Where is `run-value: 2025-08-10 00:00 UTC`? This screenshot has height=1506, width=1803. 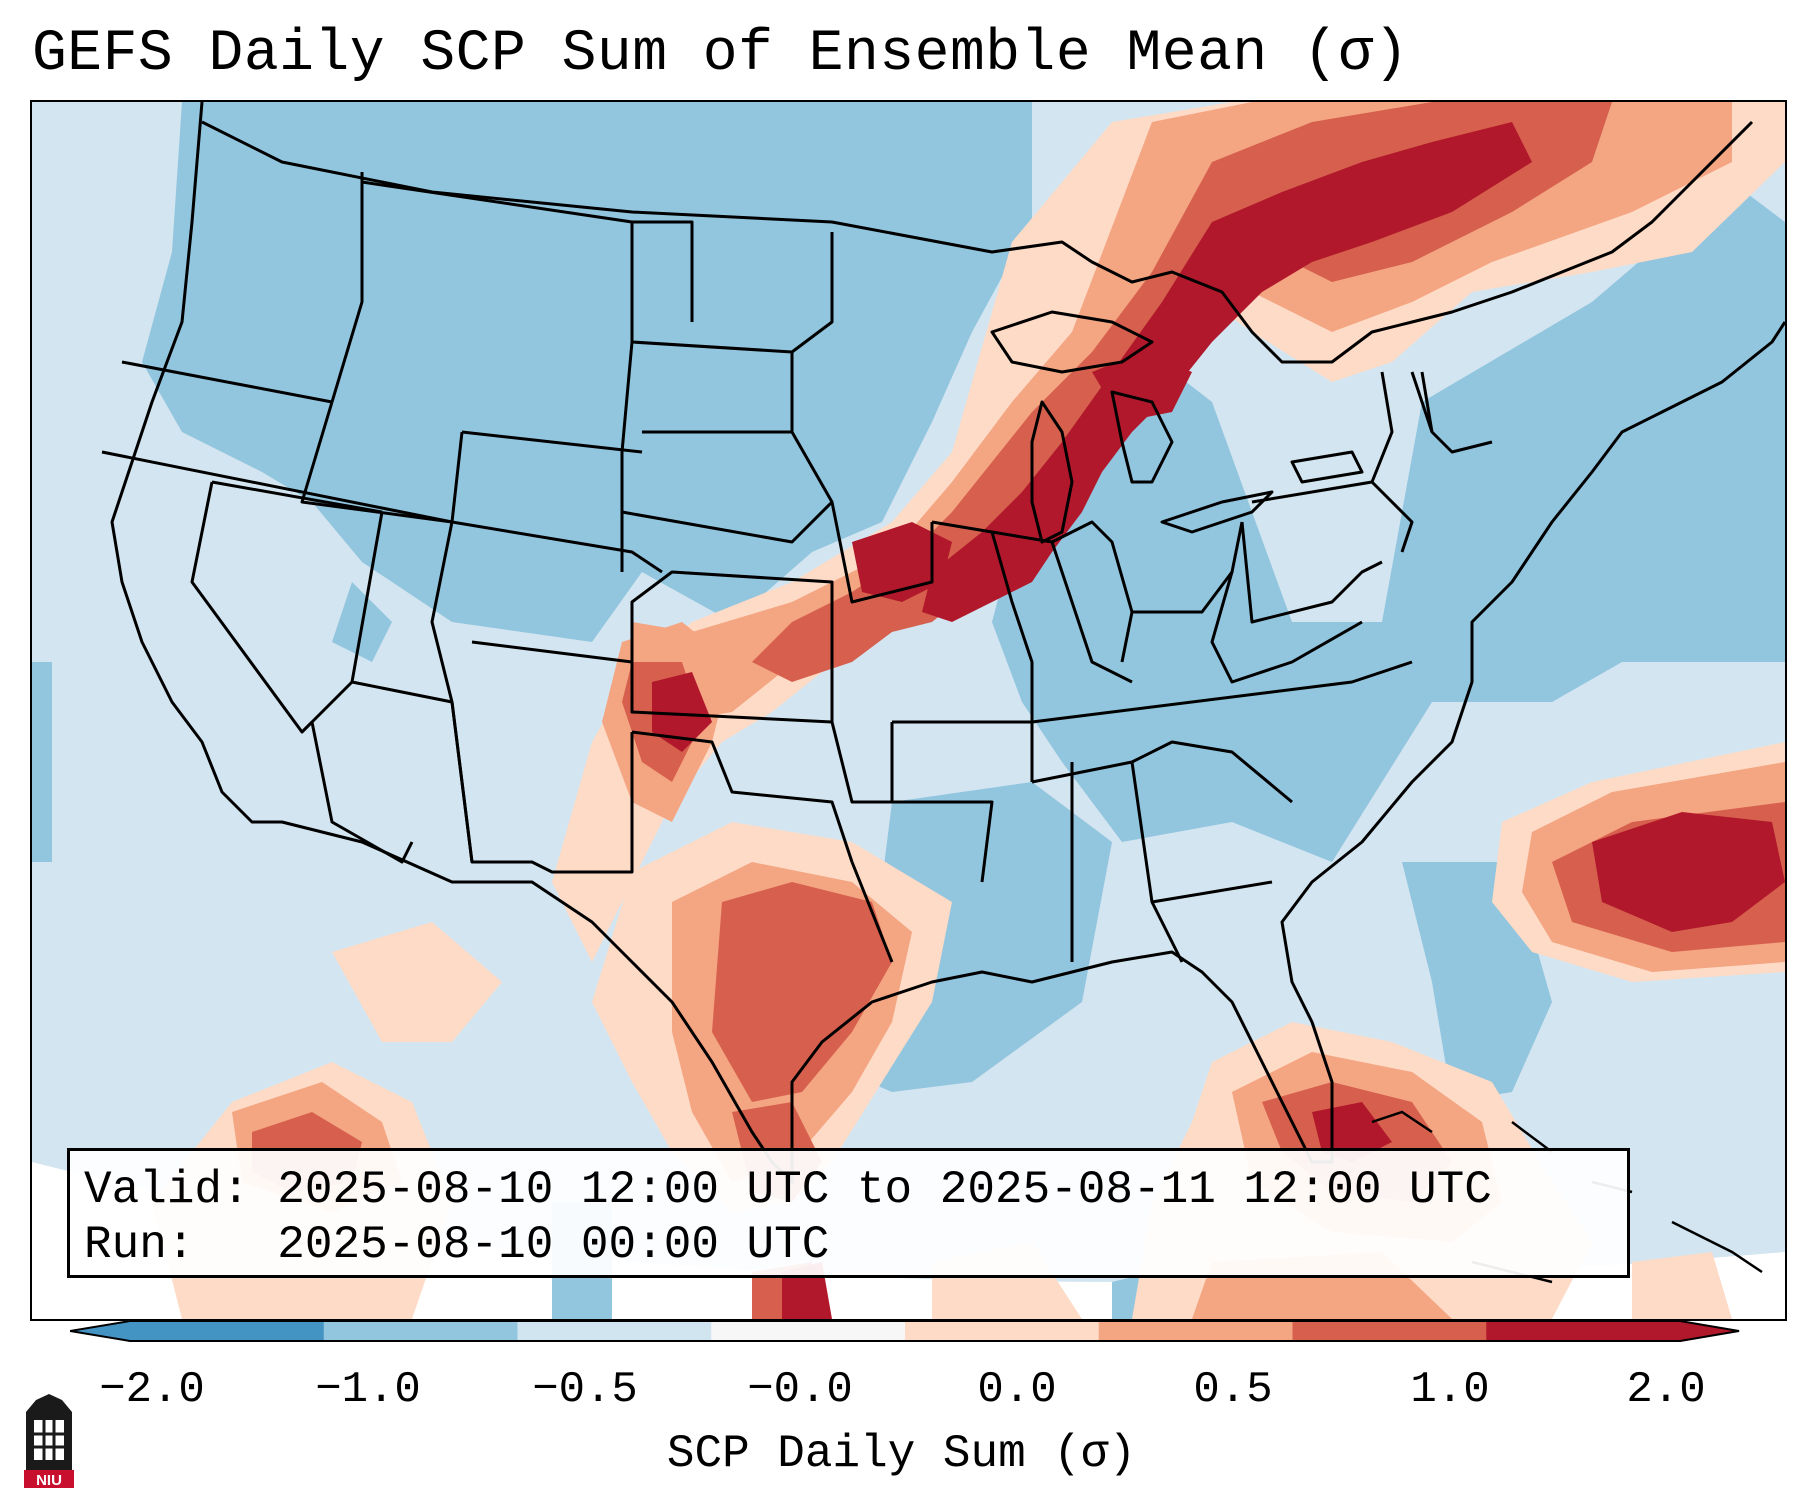
run-value: 2025-08-10 00:00 UTC is located at coordinates (553, 1245).